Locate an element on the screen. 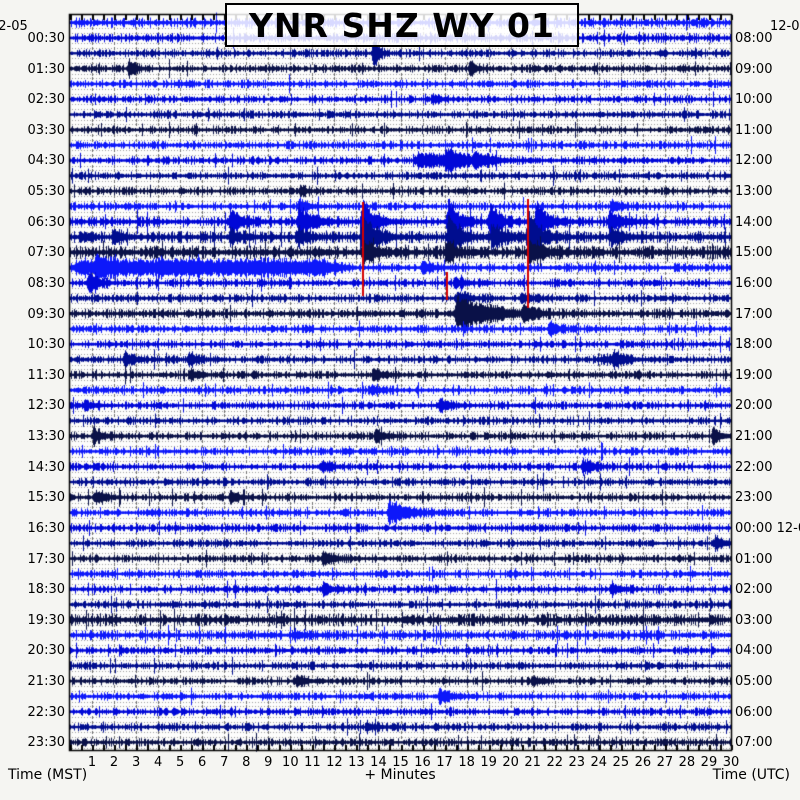  minute-label: 21 is located at coordinates (532, 762).